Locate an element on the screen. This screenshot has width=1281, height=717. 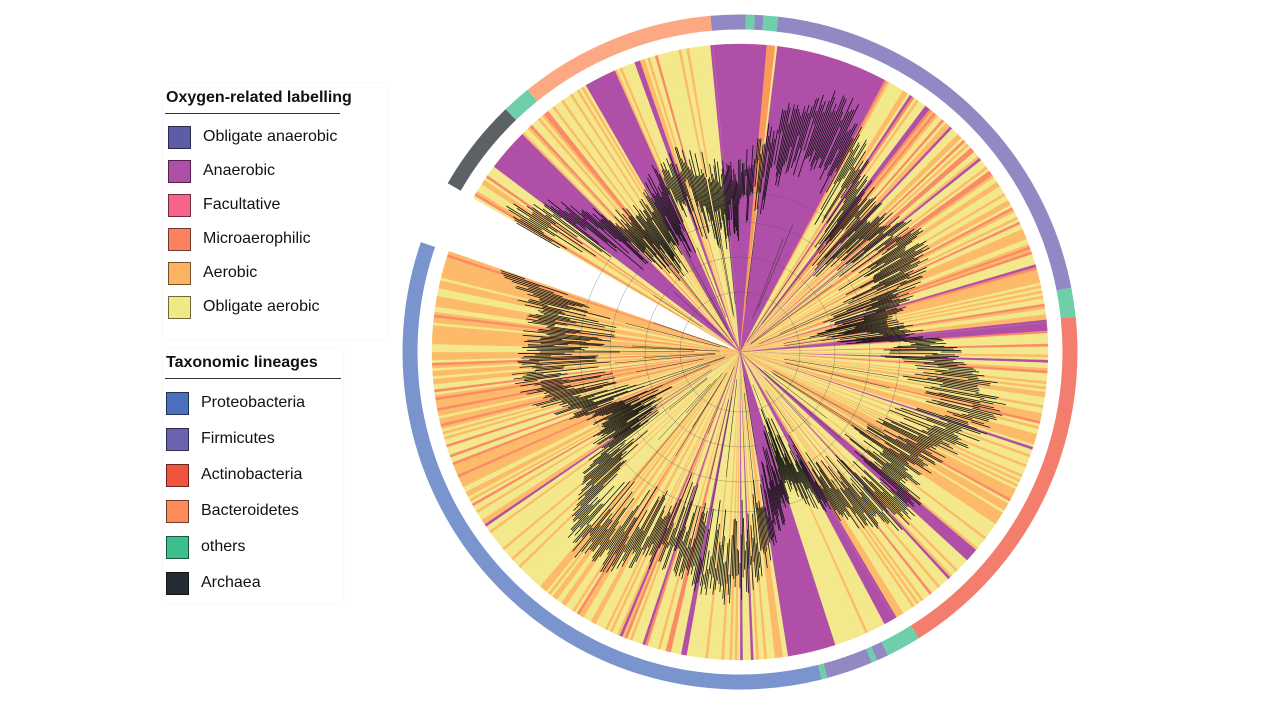
anaerobic-clade-wedge is located at coordinates (812, 199).